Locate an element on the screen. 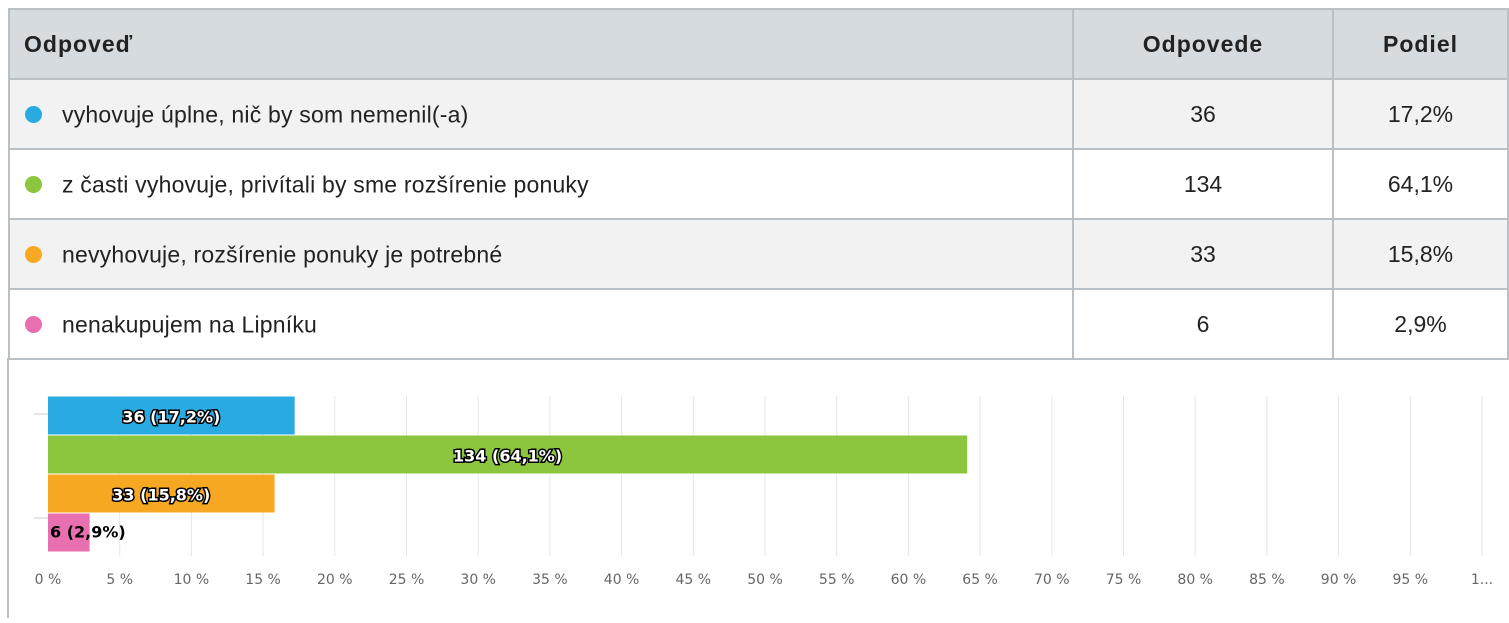 This screenshot has height=623, width=1509. header-answer: Odpoveď is located at coordinates (541, 44).